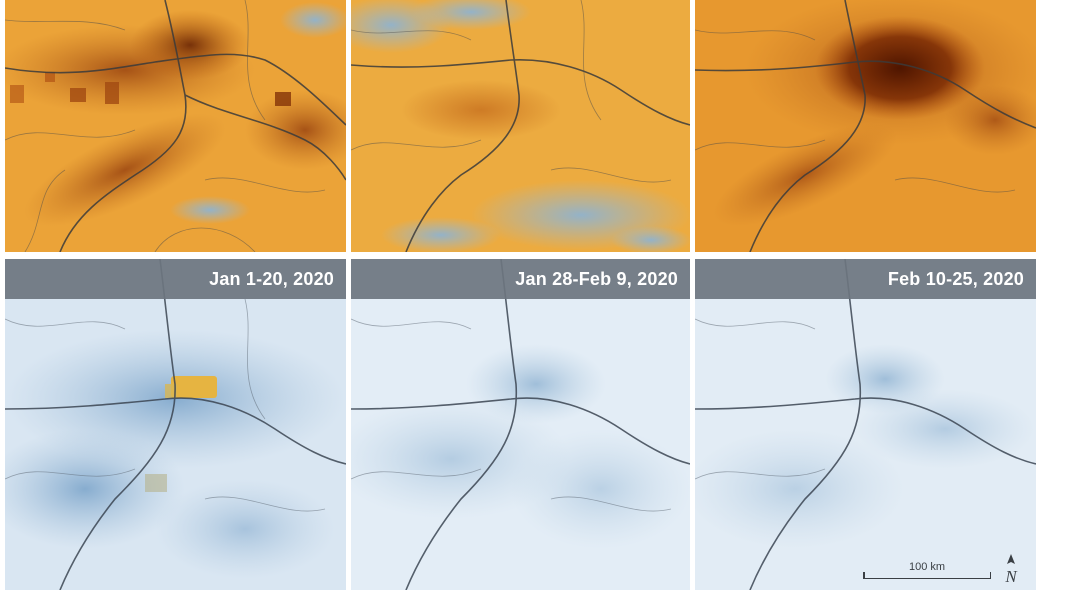 This screenshot has height=590, width=1090. I want to click on period-label-jan-28-feb-9: Jan 28-Feb 9, 2020, so click(520, 279).